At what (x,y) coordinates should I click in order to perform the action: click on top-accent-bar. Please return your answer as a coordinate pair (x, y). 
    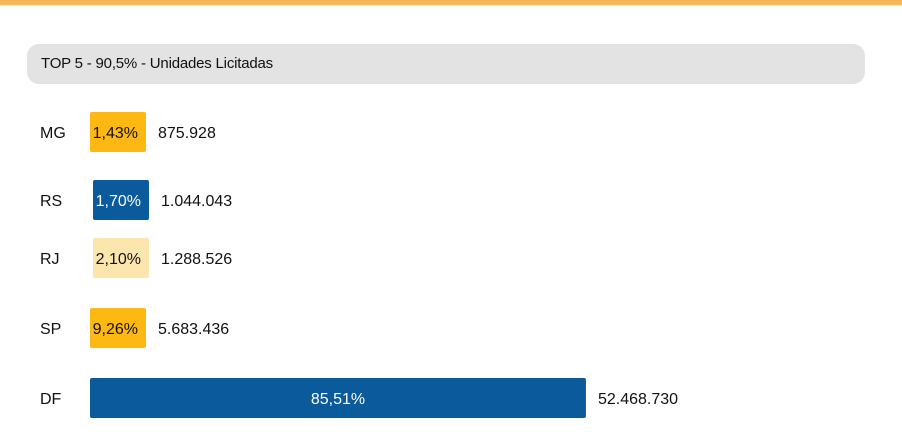
    Looking at the image, I should click on (451, 2).